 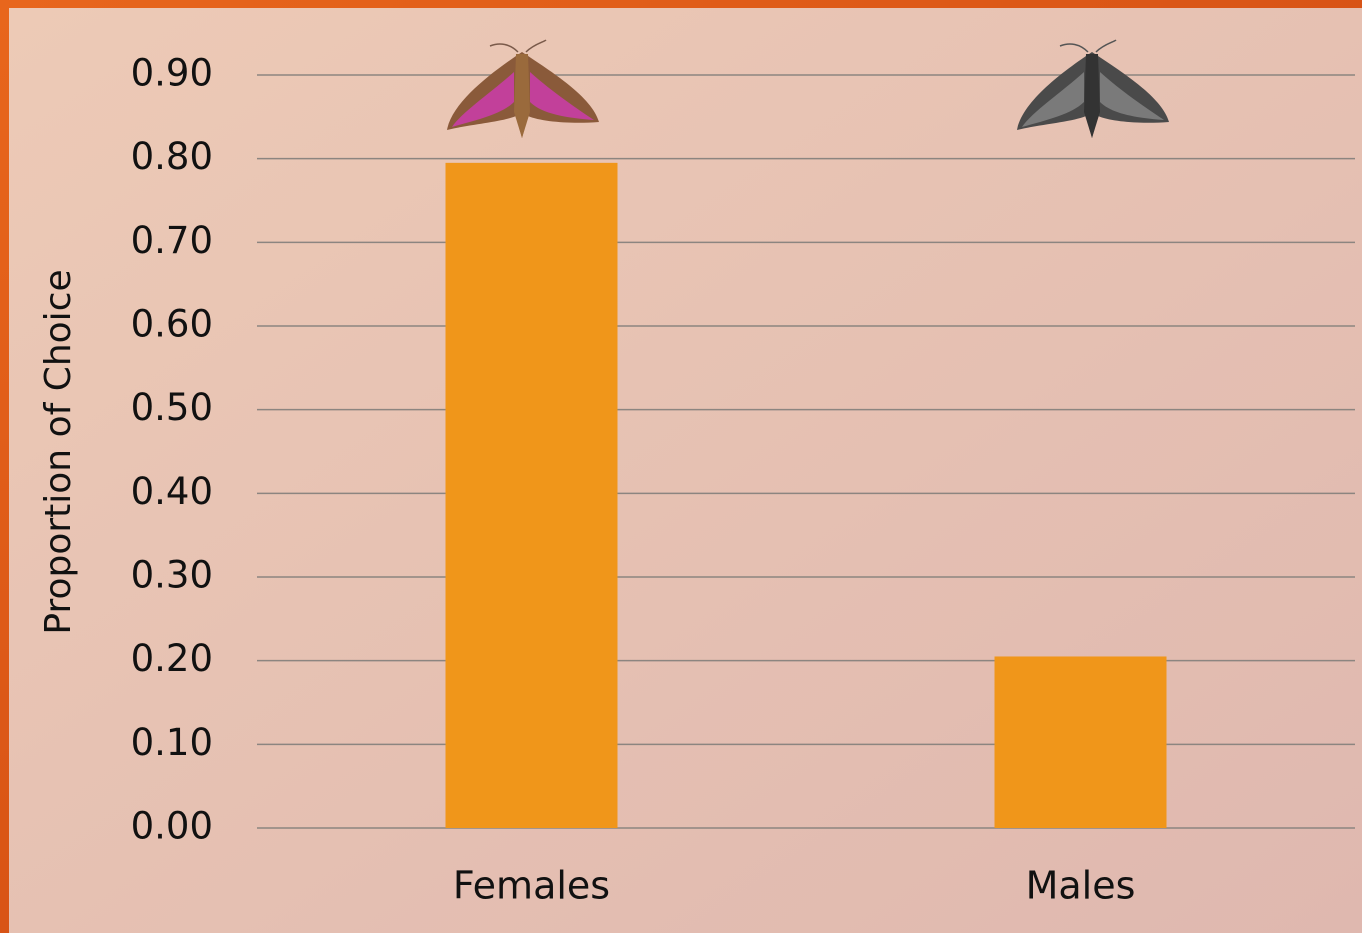 What do you see at coordinates (172, 491) in the screenshot?
I see `y-tick-label: 0.40` at bounding box center [172, 491].